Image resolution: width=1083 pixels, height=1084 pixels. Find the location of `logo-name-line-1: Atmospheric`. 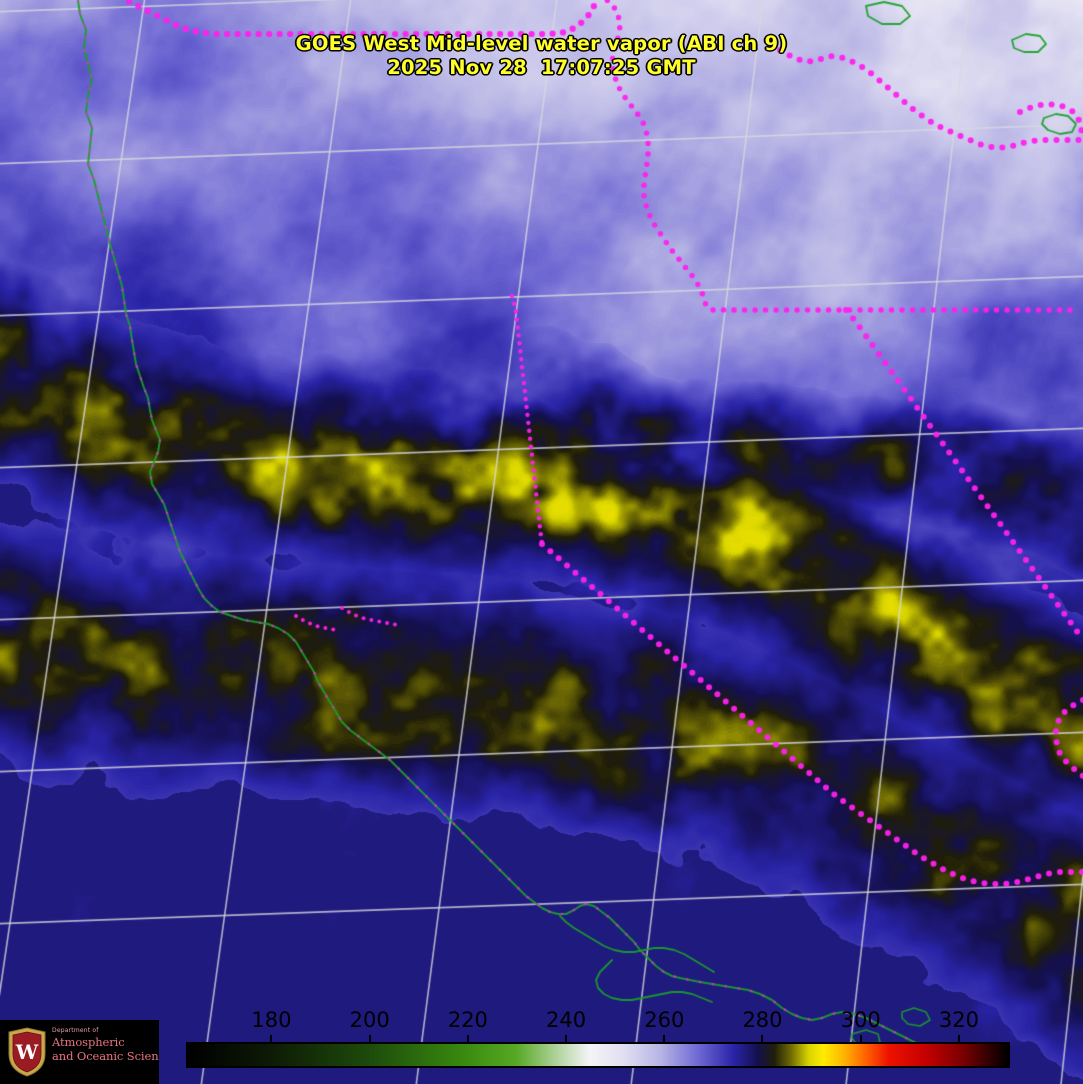

logo-name-line-1: Atmospheric is located at coordinates (88, 1042).